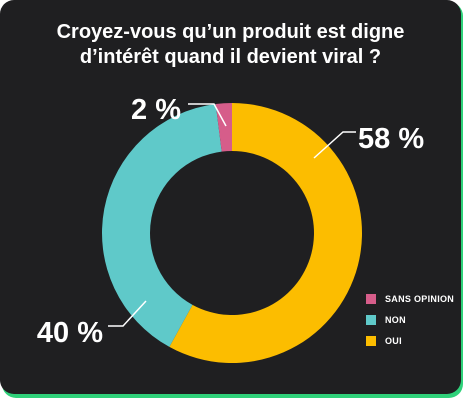 This screenshot has width=465, height=400. I want to click on legend-item-oui: OUI, so click(410, 340).